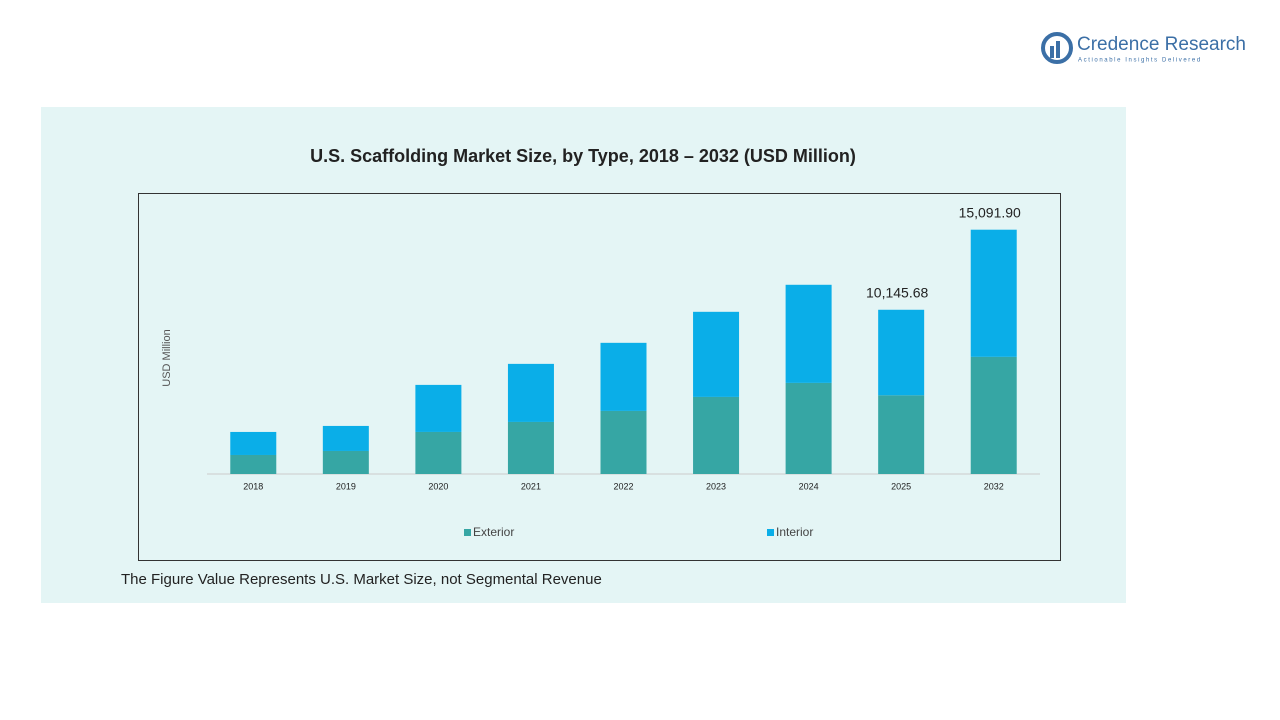  Describe the element at coordinates (794, 532) in the screenshot. I see `legend-label: Interior` at that location.